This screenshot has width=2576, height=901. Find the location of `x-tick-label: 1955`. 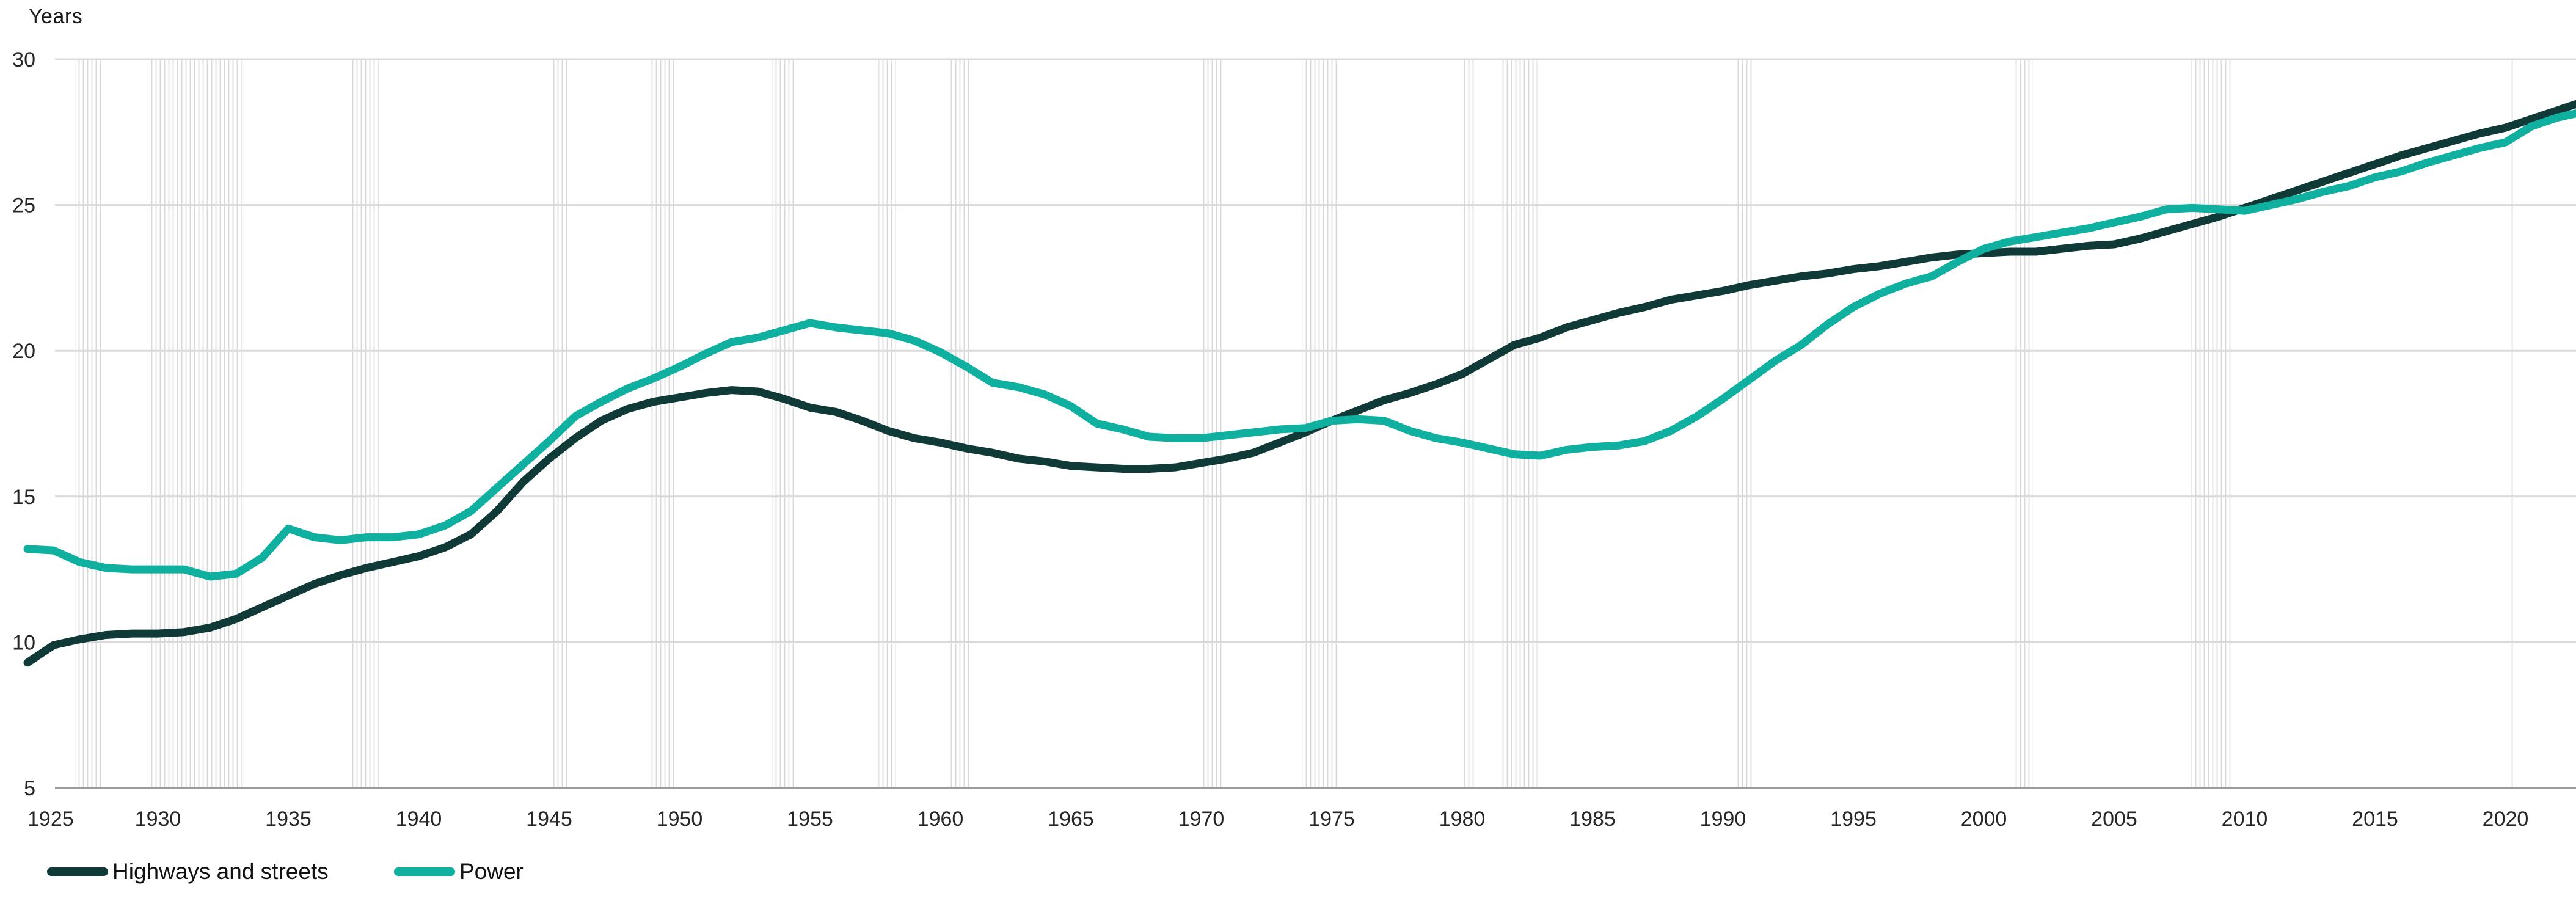

x-tick-label: 1955 is located at coordinates (810, 820).